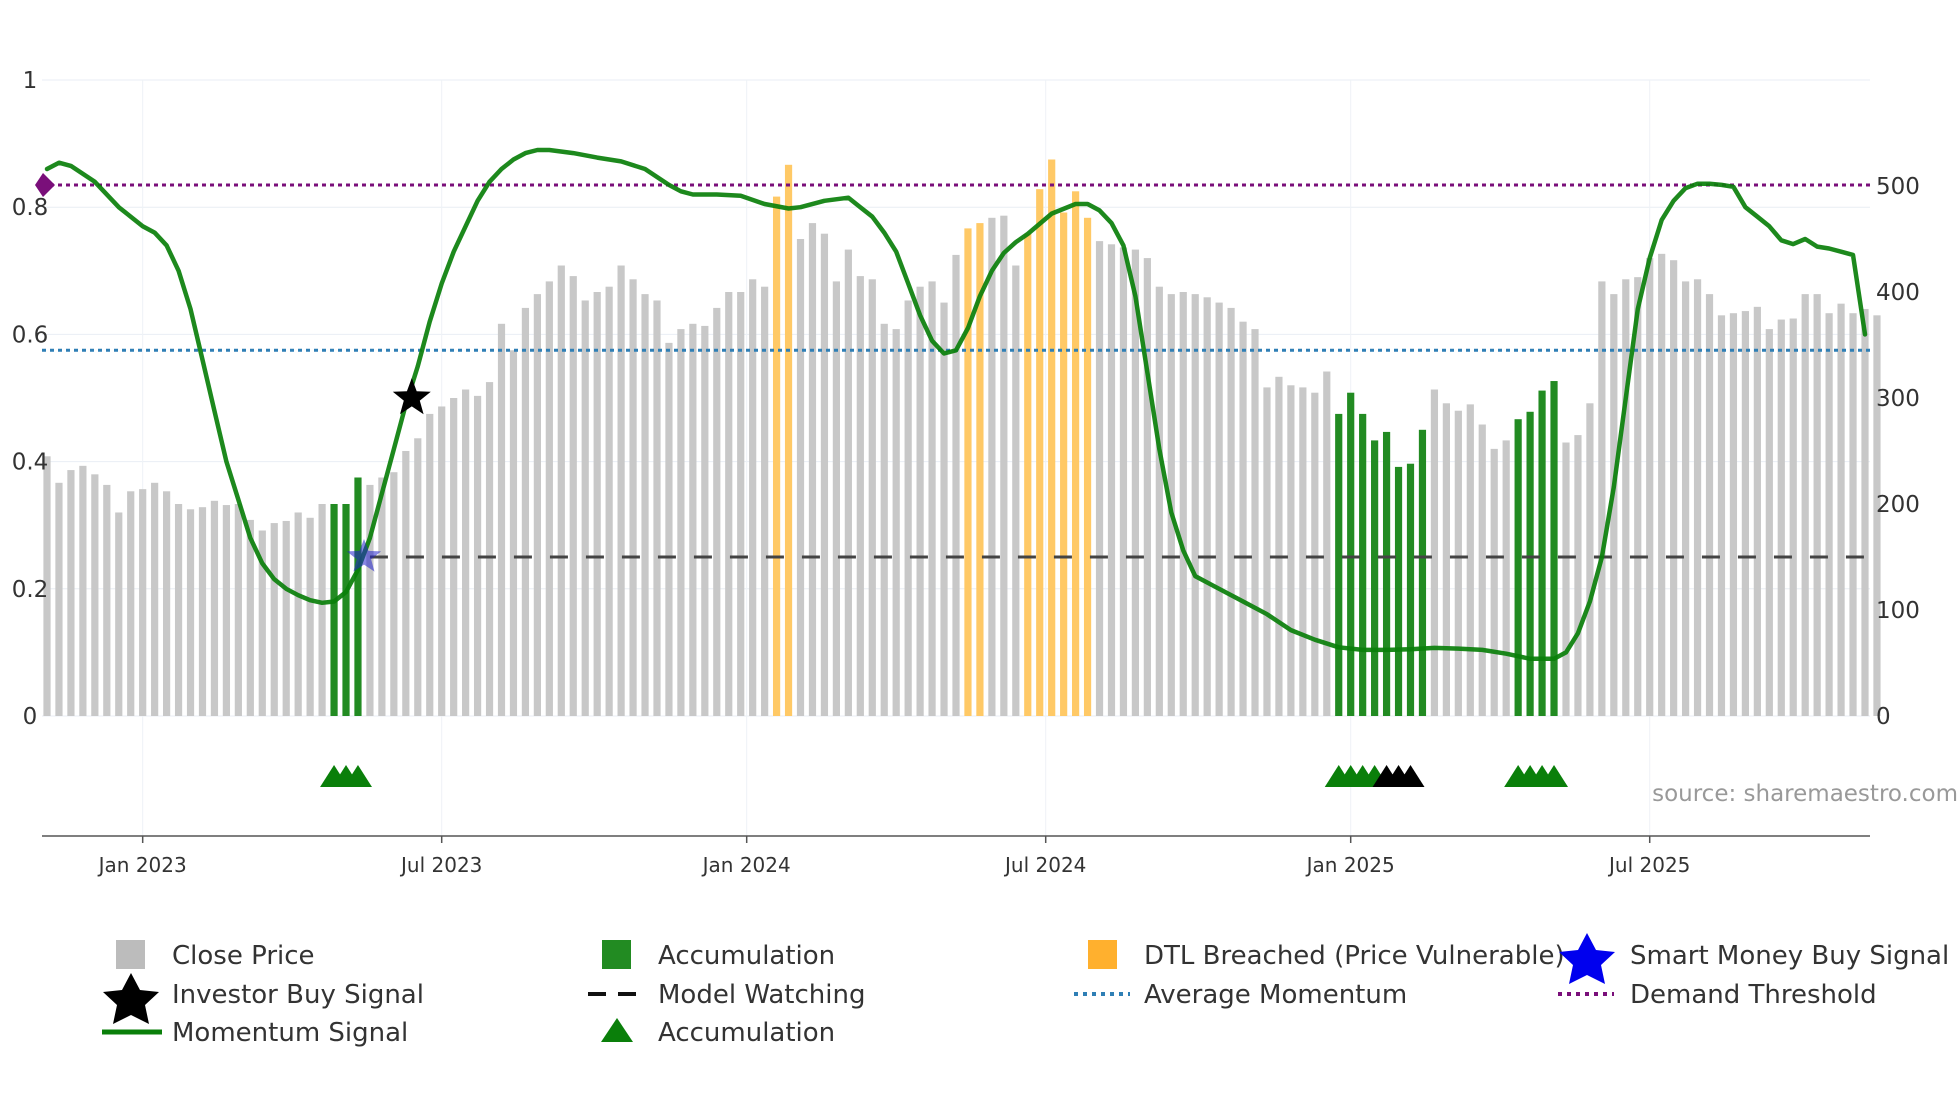 Image resolution: width=1960 pixels, height=1102 pixels. Describe the element at coordinates (1898, 399) in the screenshot. I see `right-tick-label: 300` at that location.